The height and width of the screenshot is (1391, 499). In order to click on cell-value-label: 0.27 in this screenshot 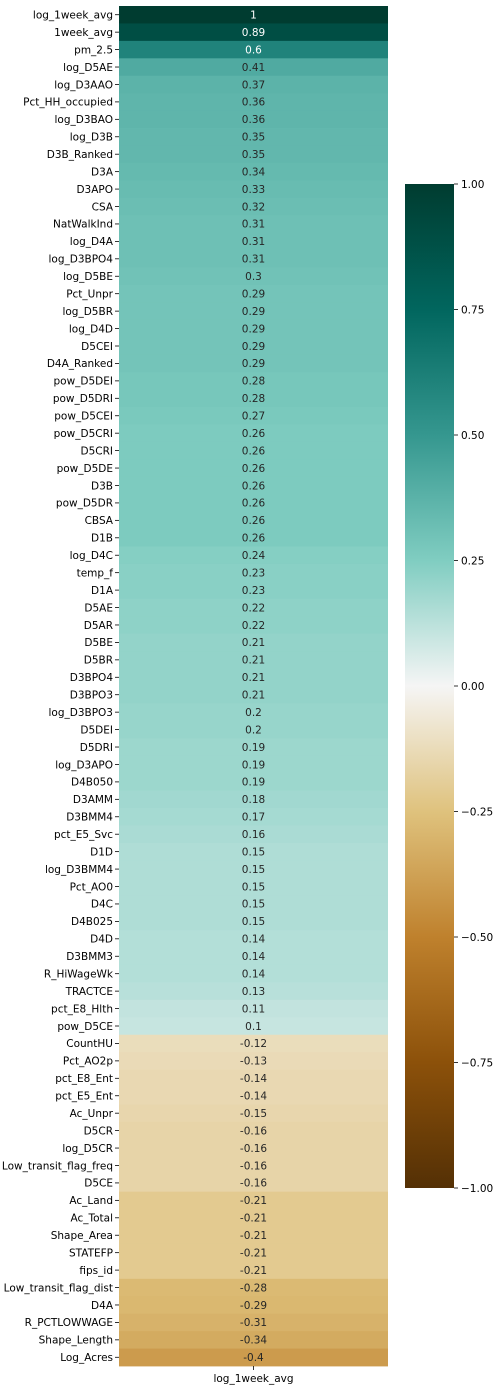, I will do `click(253, 417)`.